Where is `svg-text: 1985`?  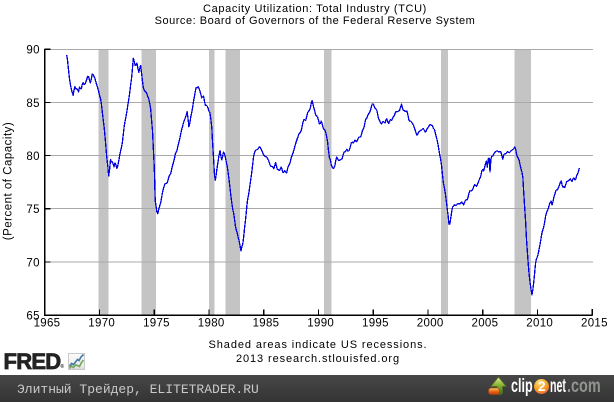 svg-text: 1985 is located at coordinates (266, 324).